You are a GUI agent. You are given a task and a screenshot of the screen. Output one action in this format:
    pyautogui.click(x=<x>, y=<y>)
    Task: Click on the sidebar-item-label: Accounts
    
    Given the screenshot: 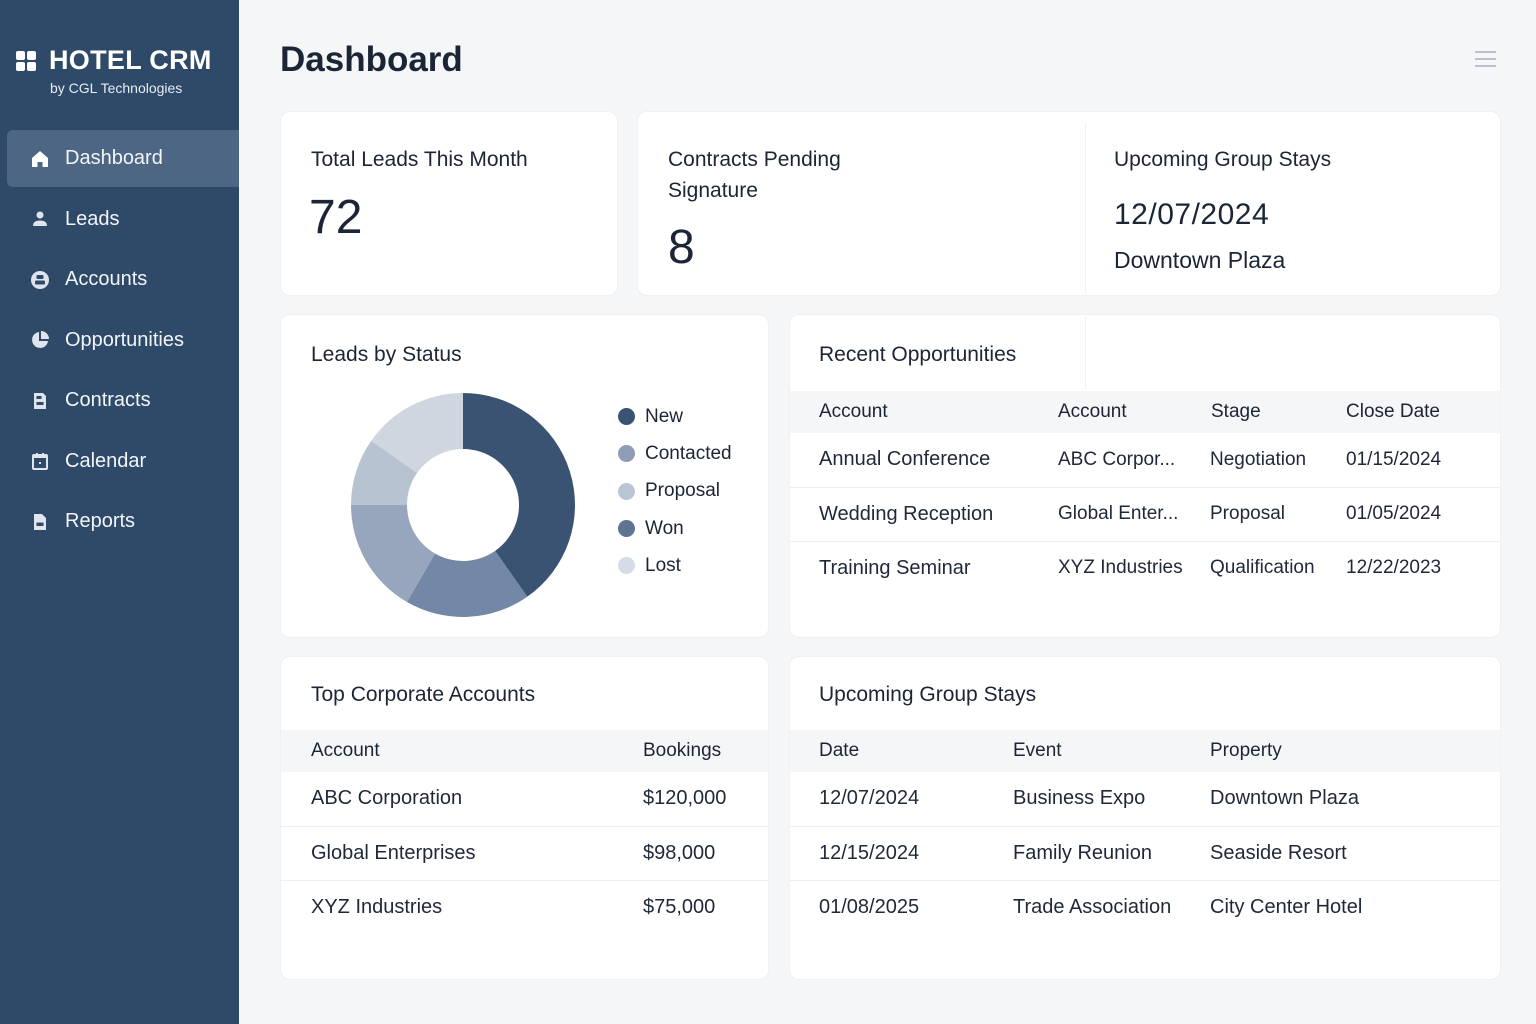 What is the action you would take?
    pyautogui.click(x=106, y=279)
    